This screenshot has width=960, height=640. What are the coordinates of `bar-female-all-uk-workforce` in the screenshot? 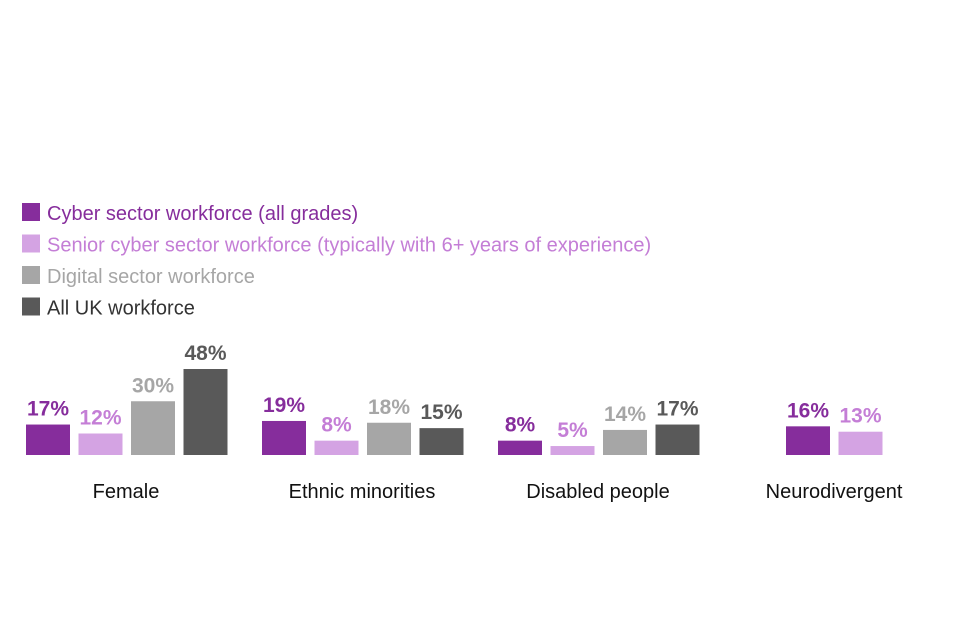 It's located at (205, 412).